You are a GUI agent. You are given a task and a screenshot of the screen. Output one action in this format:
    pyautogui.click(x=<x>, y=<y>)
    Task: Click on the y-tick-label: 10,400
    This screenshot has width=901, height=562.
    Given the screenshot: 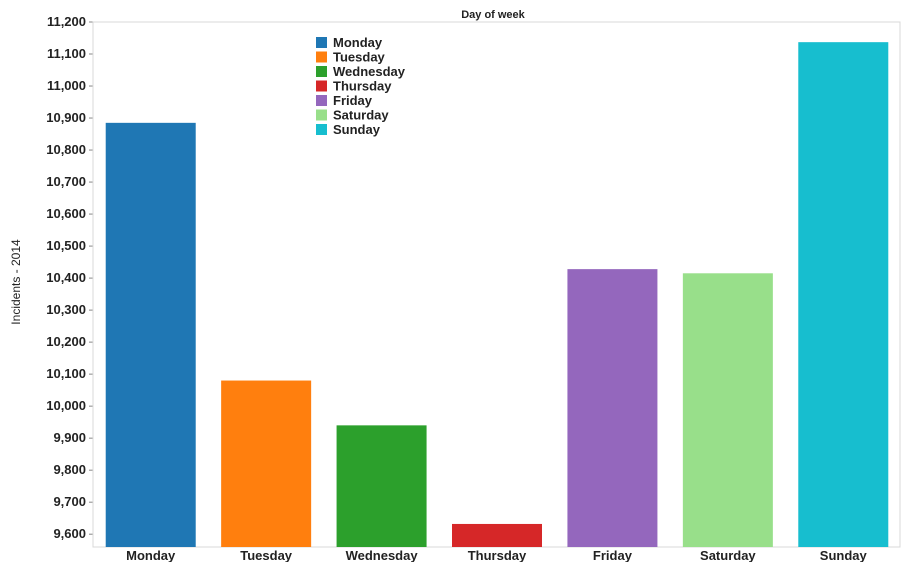 What is the action you would take?
    pyautogui.click(x=66, y=277)
    